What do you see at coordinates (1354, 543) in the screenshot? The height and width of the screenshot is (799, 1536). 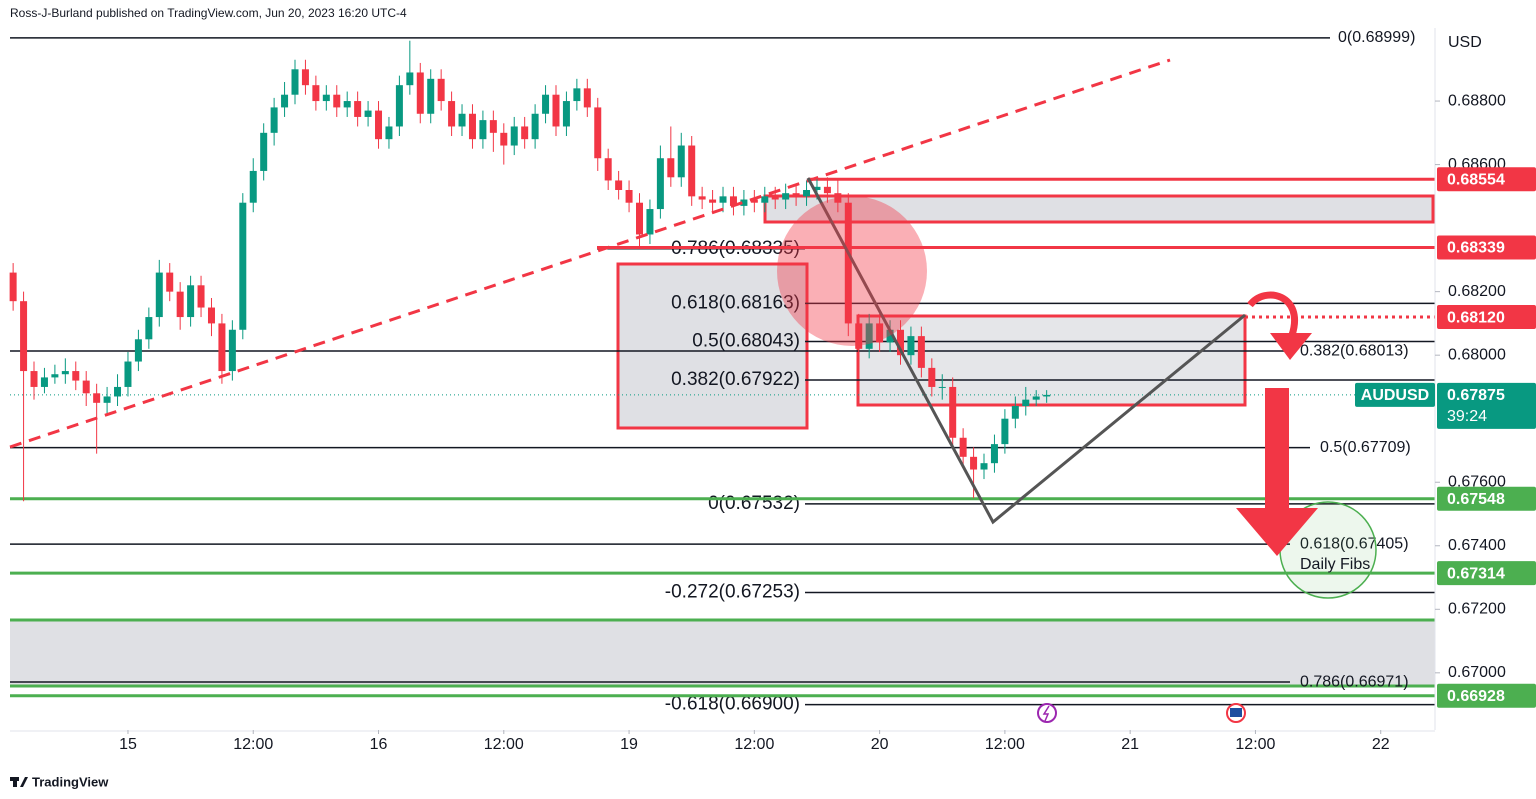 I see `fib-label: 0.618(0.67405)` at bounding box center [1354, 543].